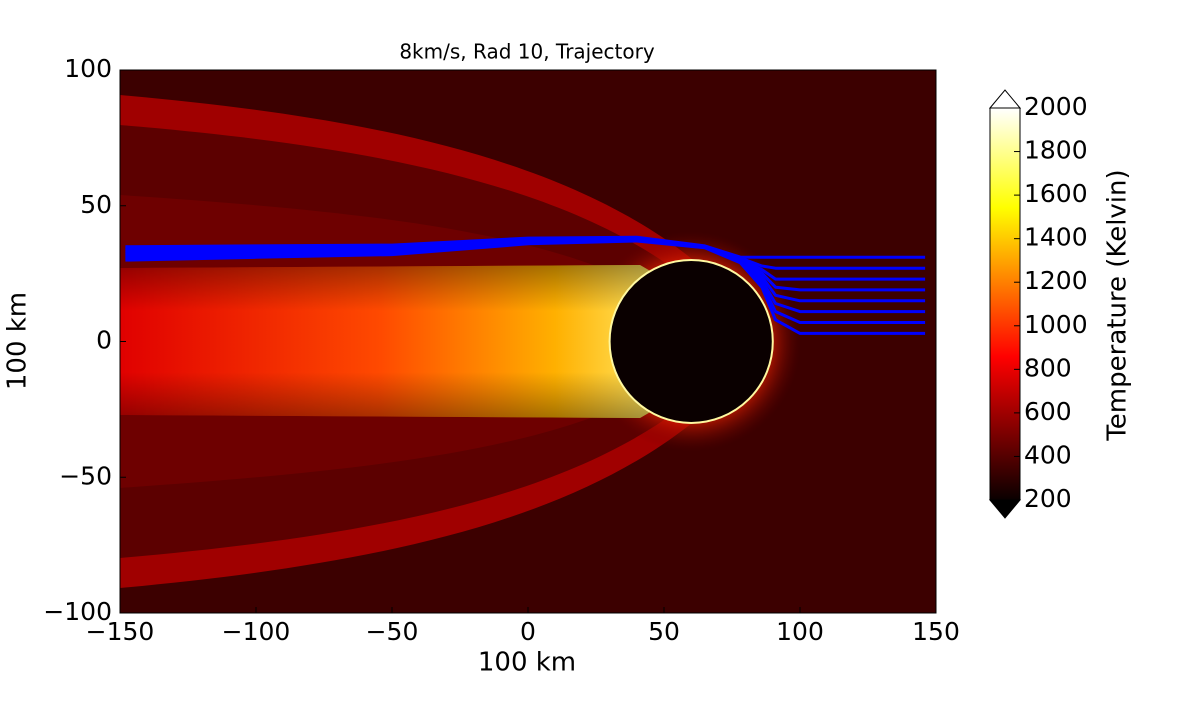 The width and height of the screenshot is (1200, 720). I want to click on y-tick-label: −100, so click(77, 611).